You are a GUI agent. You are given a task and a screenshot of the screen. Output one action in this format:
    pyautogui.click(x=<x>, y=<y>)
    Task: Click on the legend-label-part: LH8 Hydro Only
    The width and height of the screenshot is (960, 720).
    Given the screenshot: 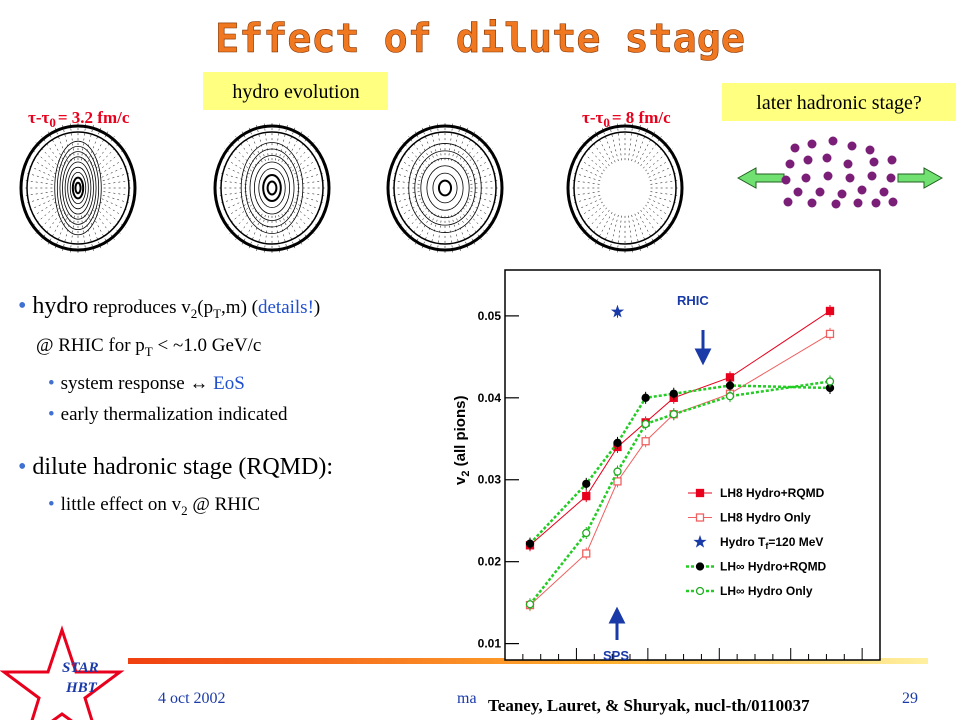 What is the action you would take?
    pyautogui.click(x=765, y=518)
    